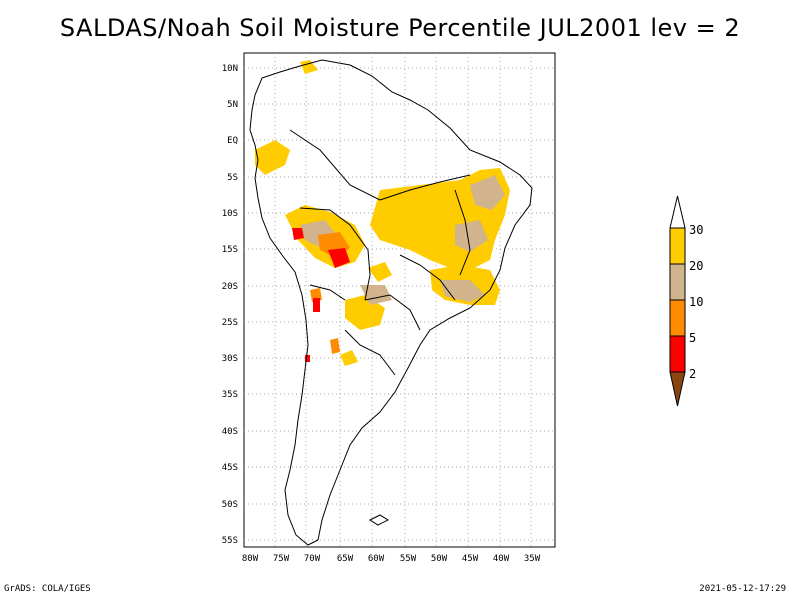 This screenshot has width=800, height=600. I want to click on lon-label: 45W, so click(470, 559).